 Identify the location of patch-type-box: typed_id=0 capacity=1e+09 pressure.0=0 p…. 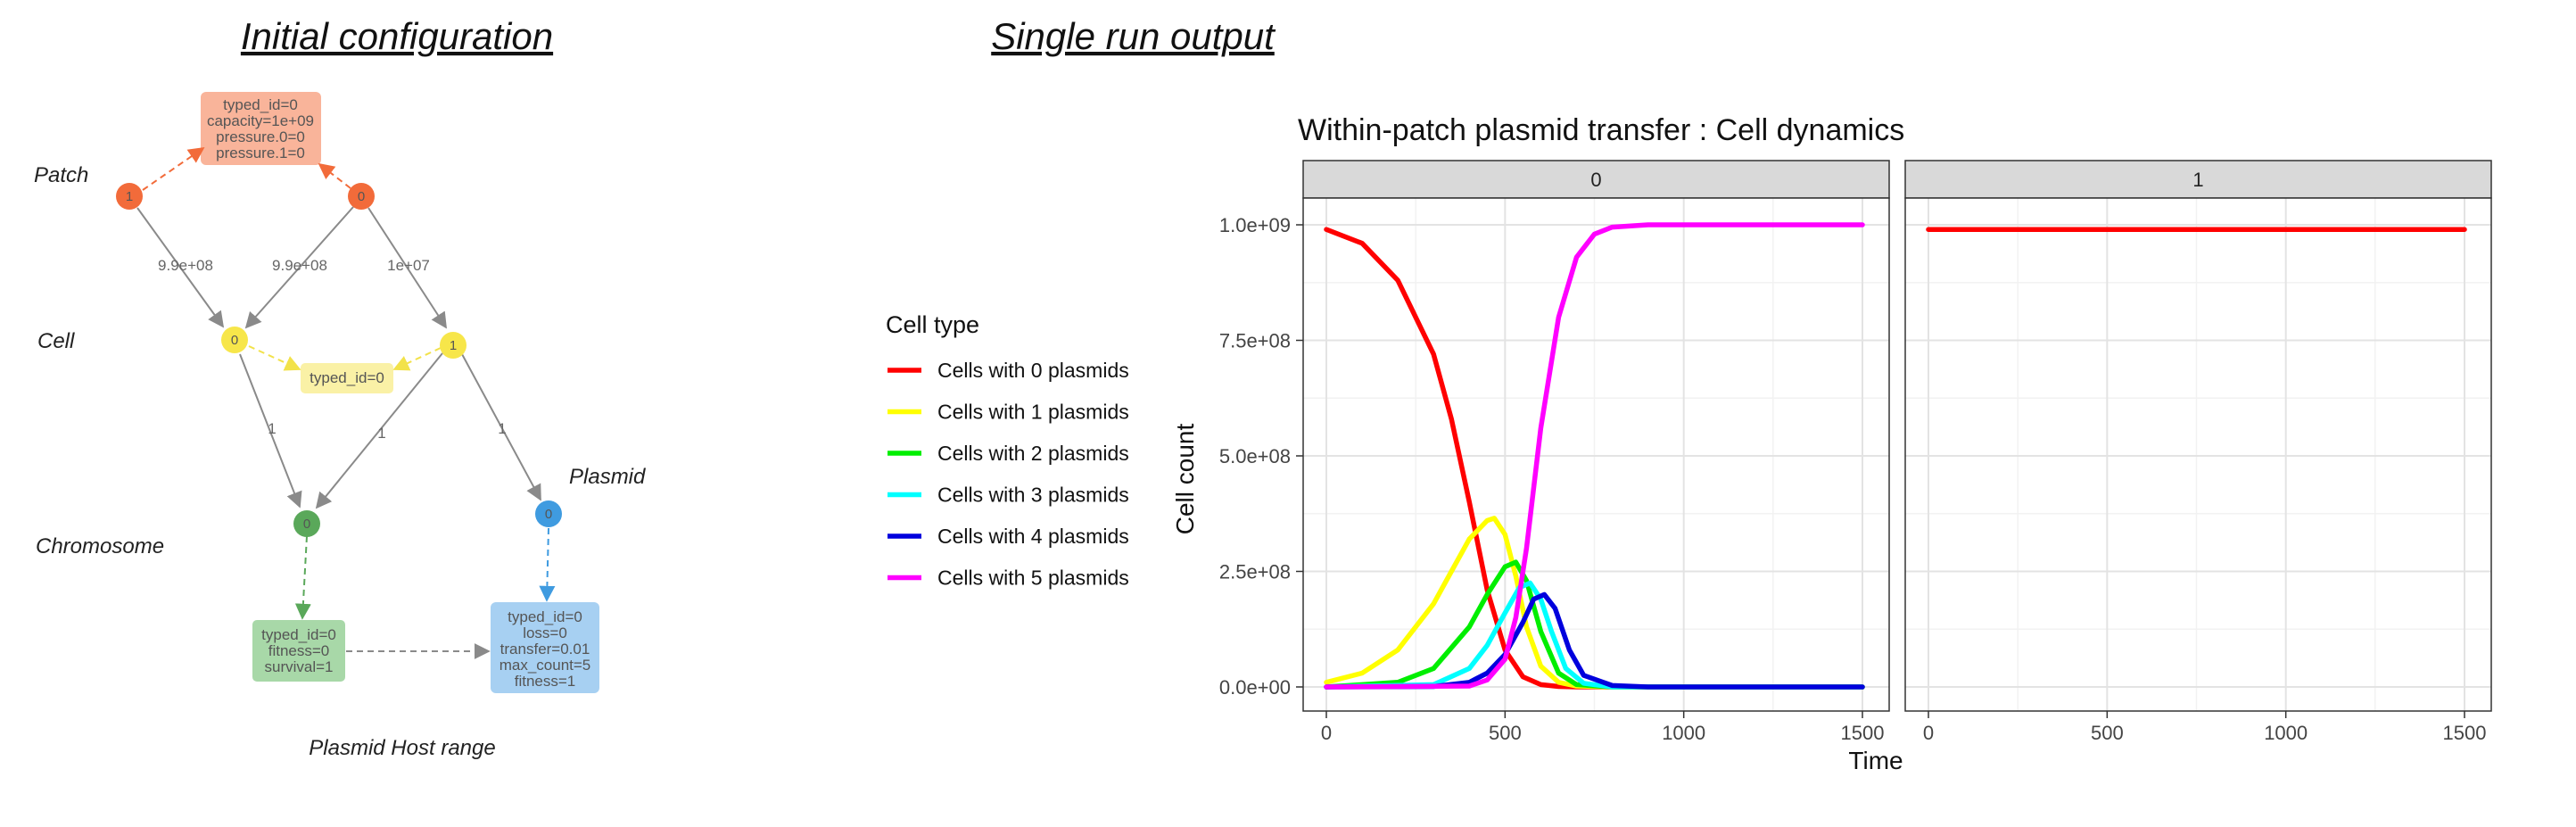
(261, 128).